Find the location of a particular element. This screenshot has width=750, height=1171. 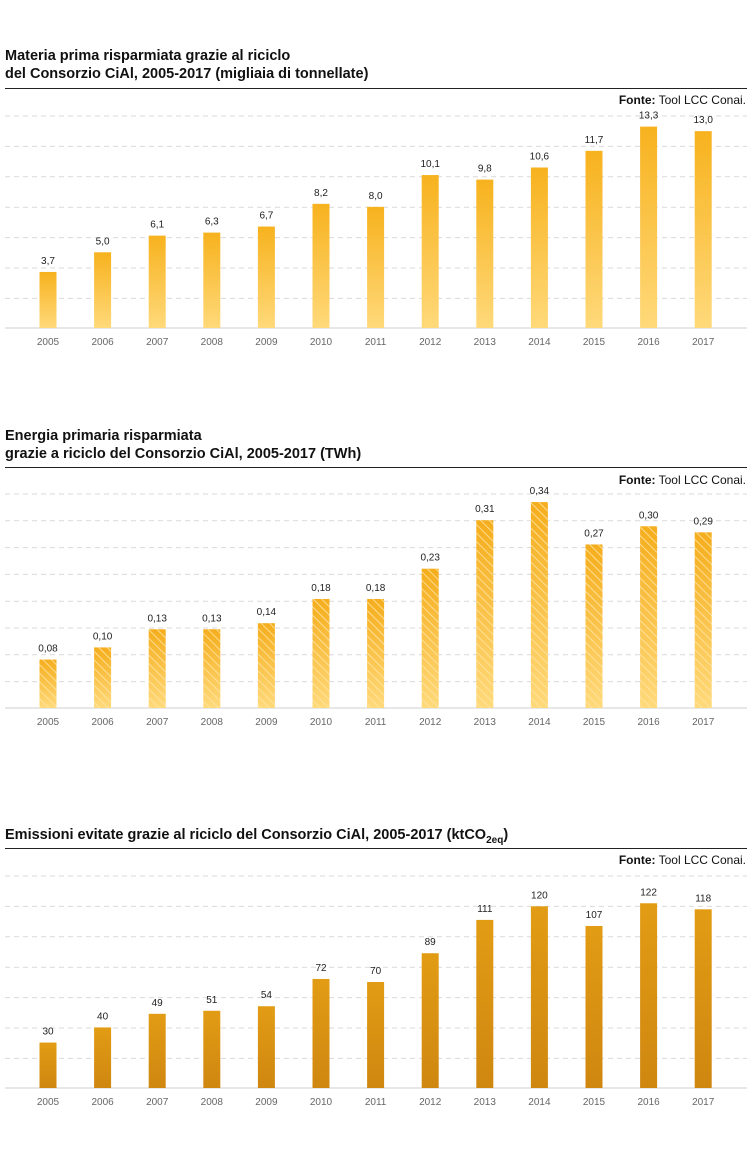

data-label-2011: 0,18 is located at coordinates (376, 588).